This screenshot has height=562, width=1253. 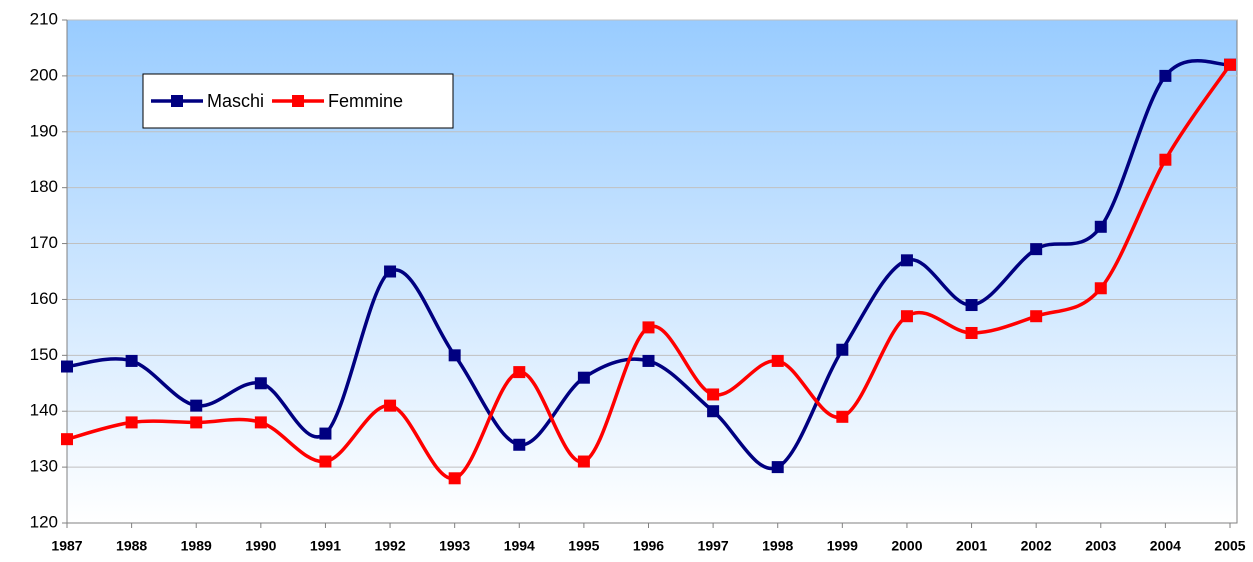 What do you see at coordinates (44, 410) in the screenshot?
I see `y-tick-label: 140` at bounding box center [44, 410].